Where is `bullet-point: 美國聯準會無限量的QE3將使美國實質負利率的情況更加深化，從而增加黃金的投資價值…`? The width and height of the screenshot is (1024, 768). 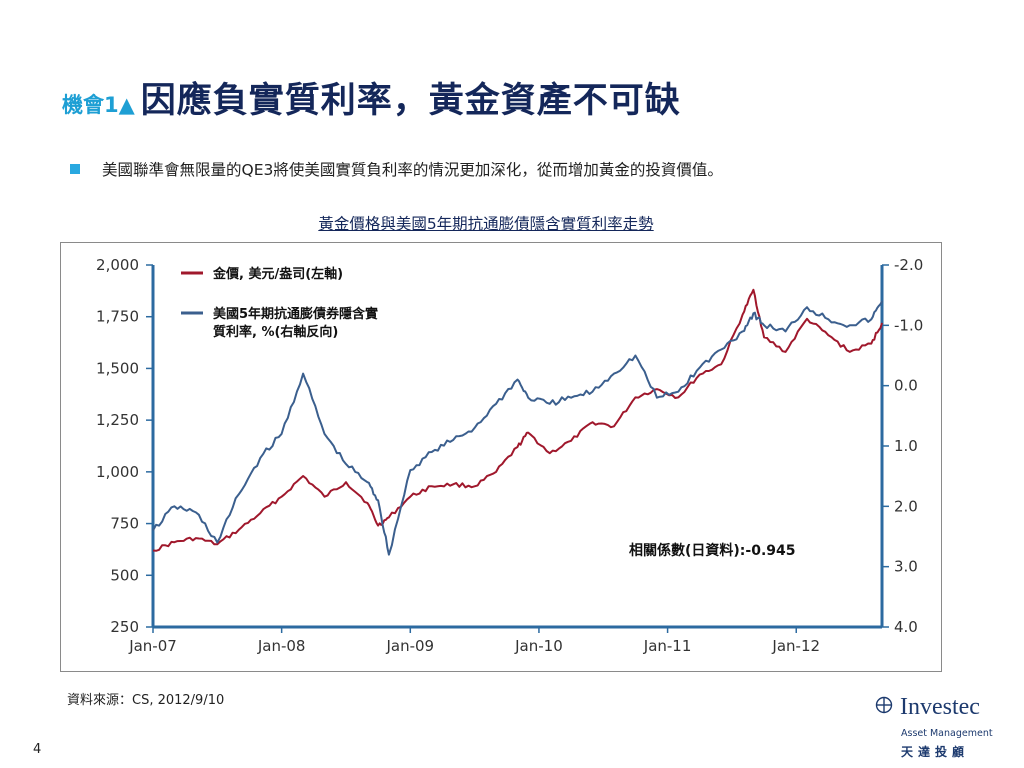 bullet-point: 美國聯準會無限量的QE3將使美國實質負利率的情況更加深化，從而增加黃金的投資價值… is located at coordinates (396, 169).